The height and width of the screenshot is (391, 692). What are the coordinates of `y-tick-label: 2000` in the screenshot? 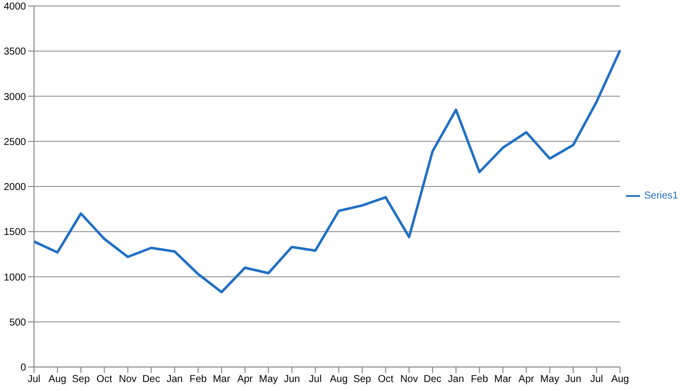 It's located at (15, 188).